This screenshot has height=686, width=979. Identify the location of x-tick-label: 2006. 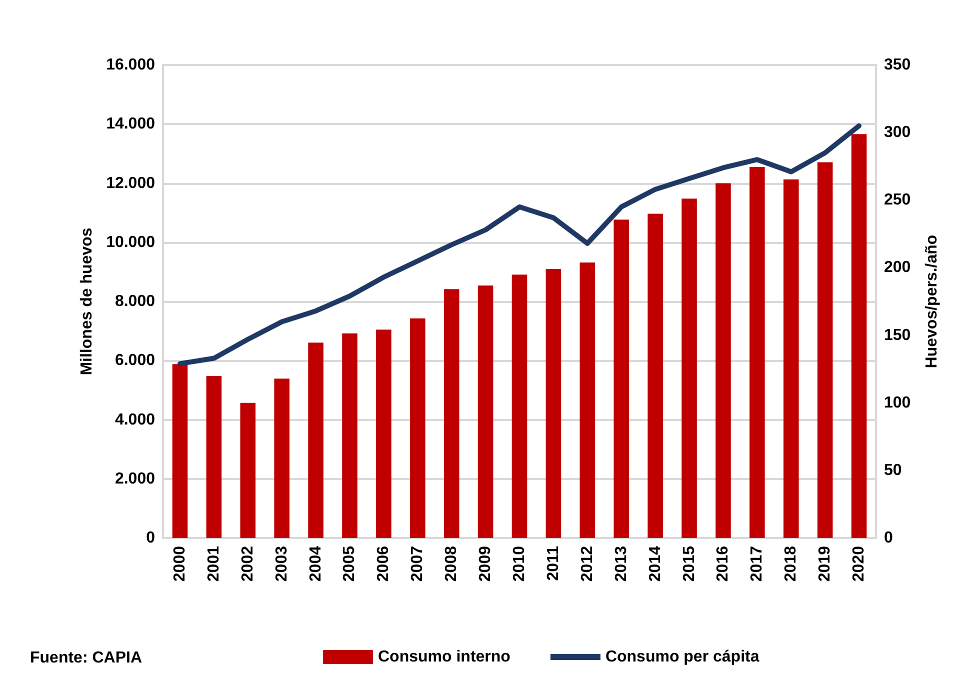
(383, 564).